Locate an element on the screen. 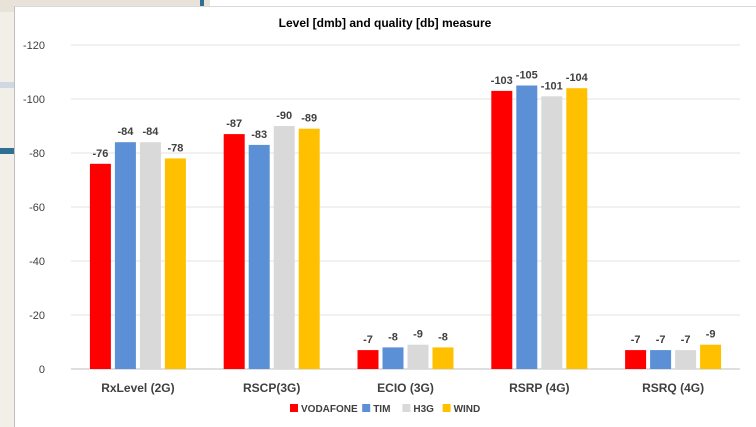 The width and height of the screenshot is (756, 427). legend-label: H3G is located at coordinates (423, 409).